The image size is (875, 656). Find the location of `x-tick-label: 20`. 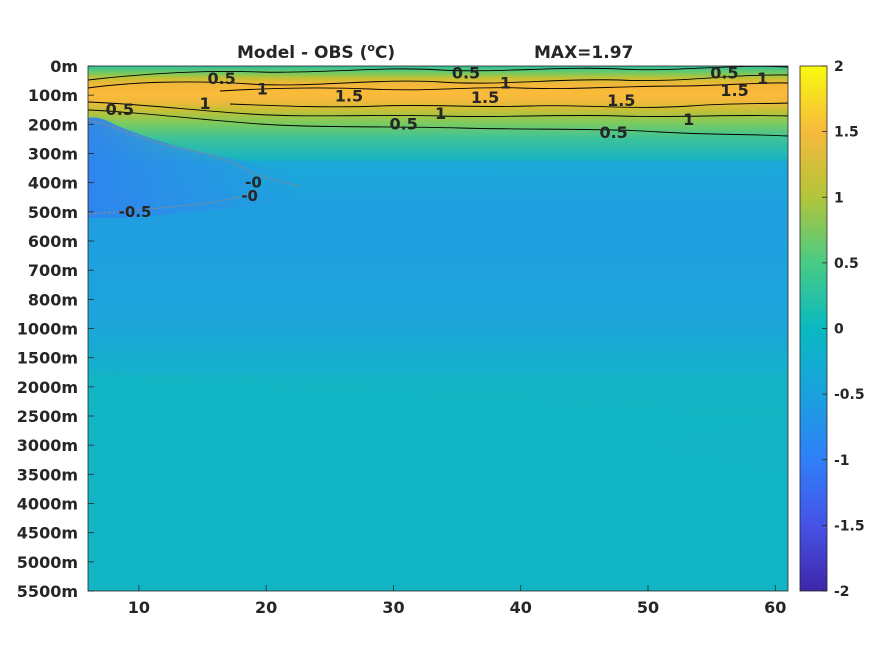

x-tick-label: 20 is located at coordinates (266, 607).